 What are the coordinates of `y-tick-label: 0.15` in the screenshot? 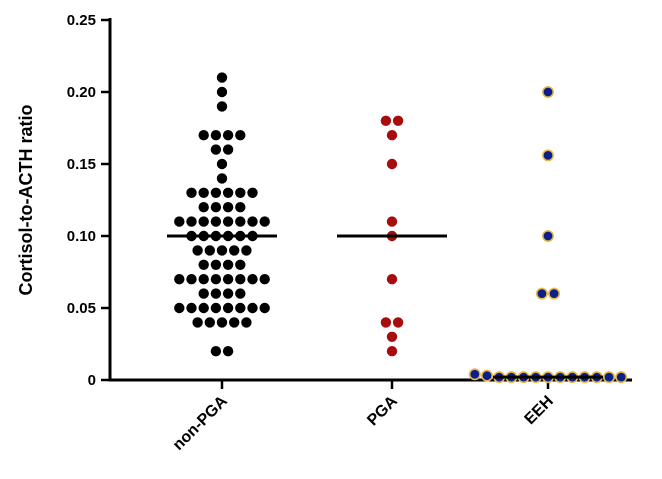 It's located at (81, 164).